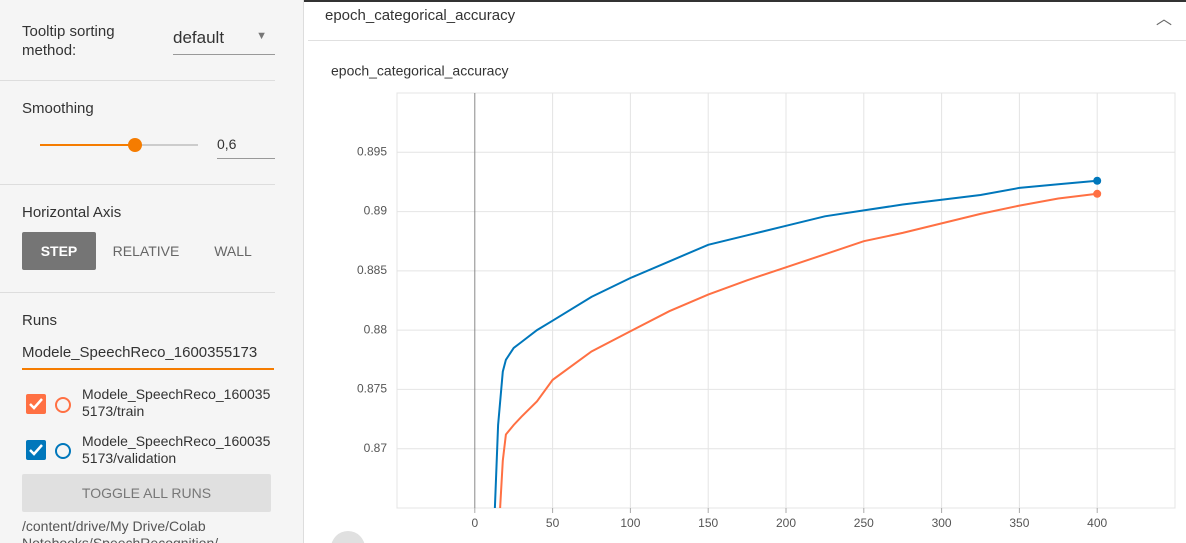  Describe the element at coordinates (199, 37) in the screenshot. I see `tooltip-value: default` at that location.